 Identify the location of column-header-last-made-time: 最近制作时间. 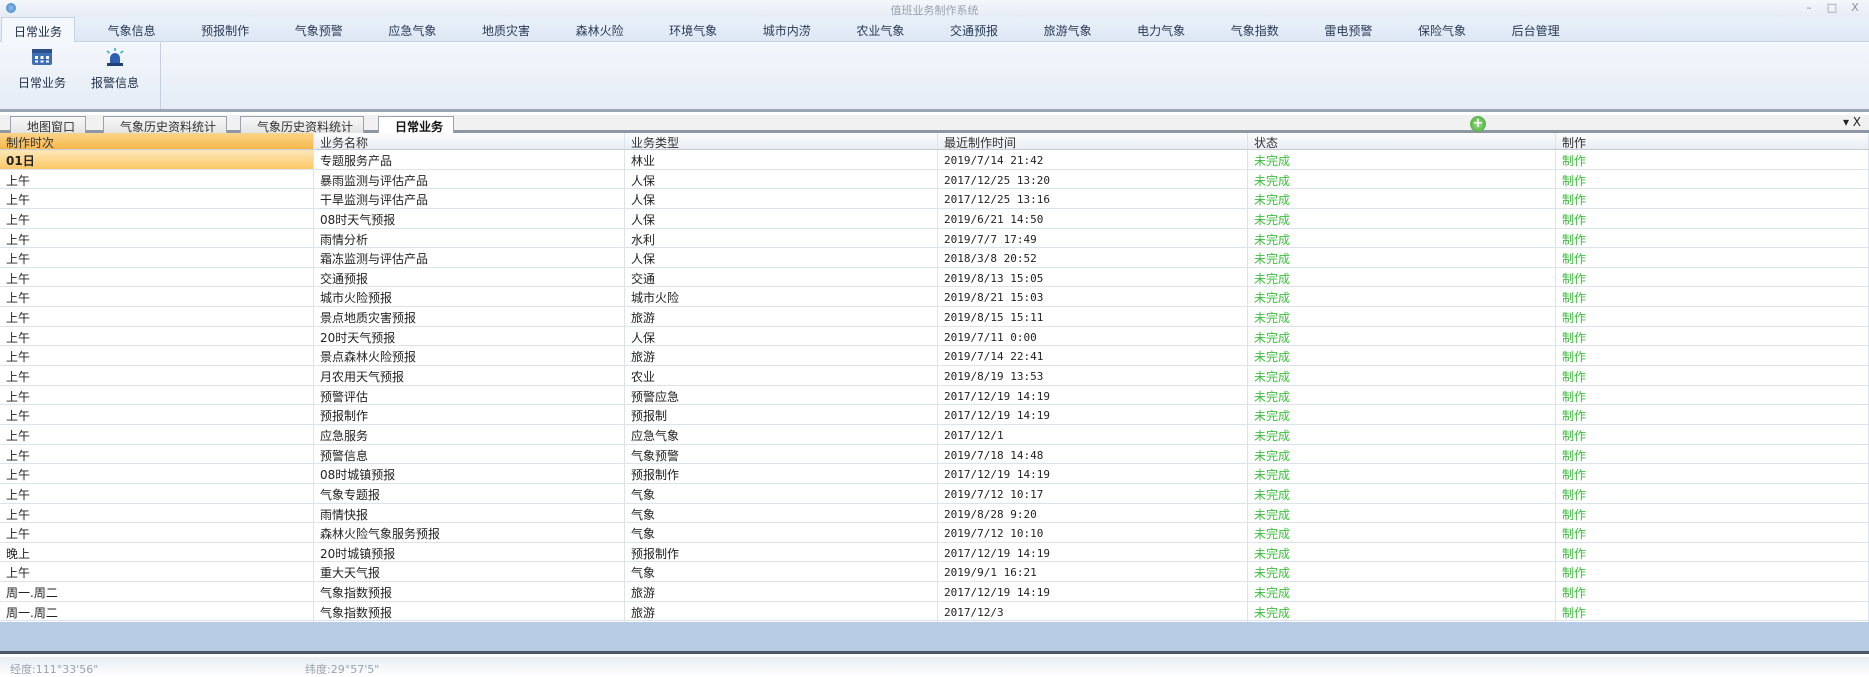
(1093, 141).